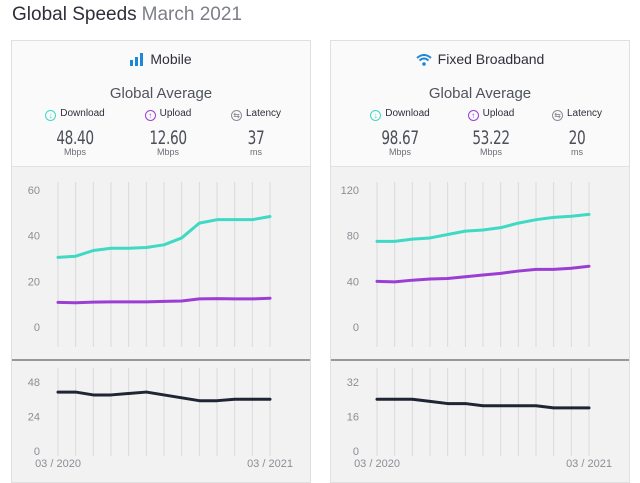 The image size is (640, 483). What do you see at coordinates (34, 282) in the screenshot?
I see `speed-y-tick-label: 20` at bounding box center [34, 282].